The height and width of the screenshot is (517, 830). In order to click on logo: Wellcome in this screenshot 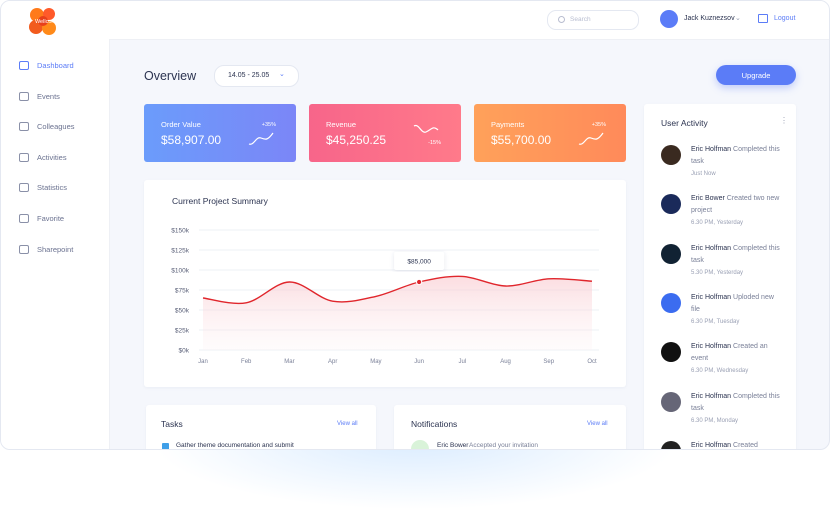, I will do `click(49, 22)`.